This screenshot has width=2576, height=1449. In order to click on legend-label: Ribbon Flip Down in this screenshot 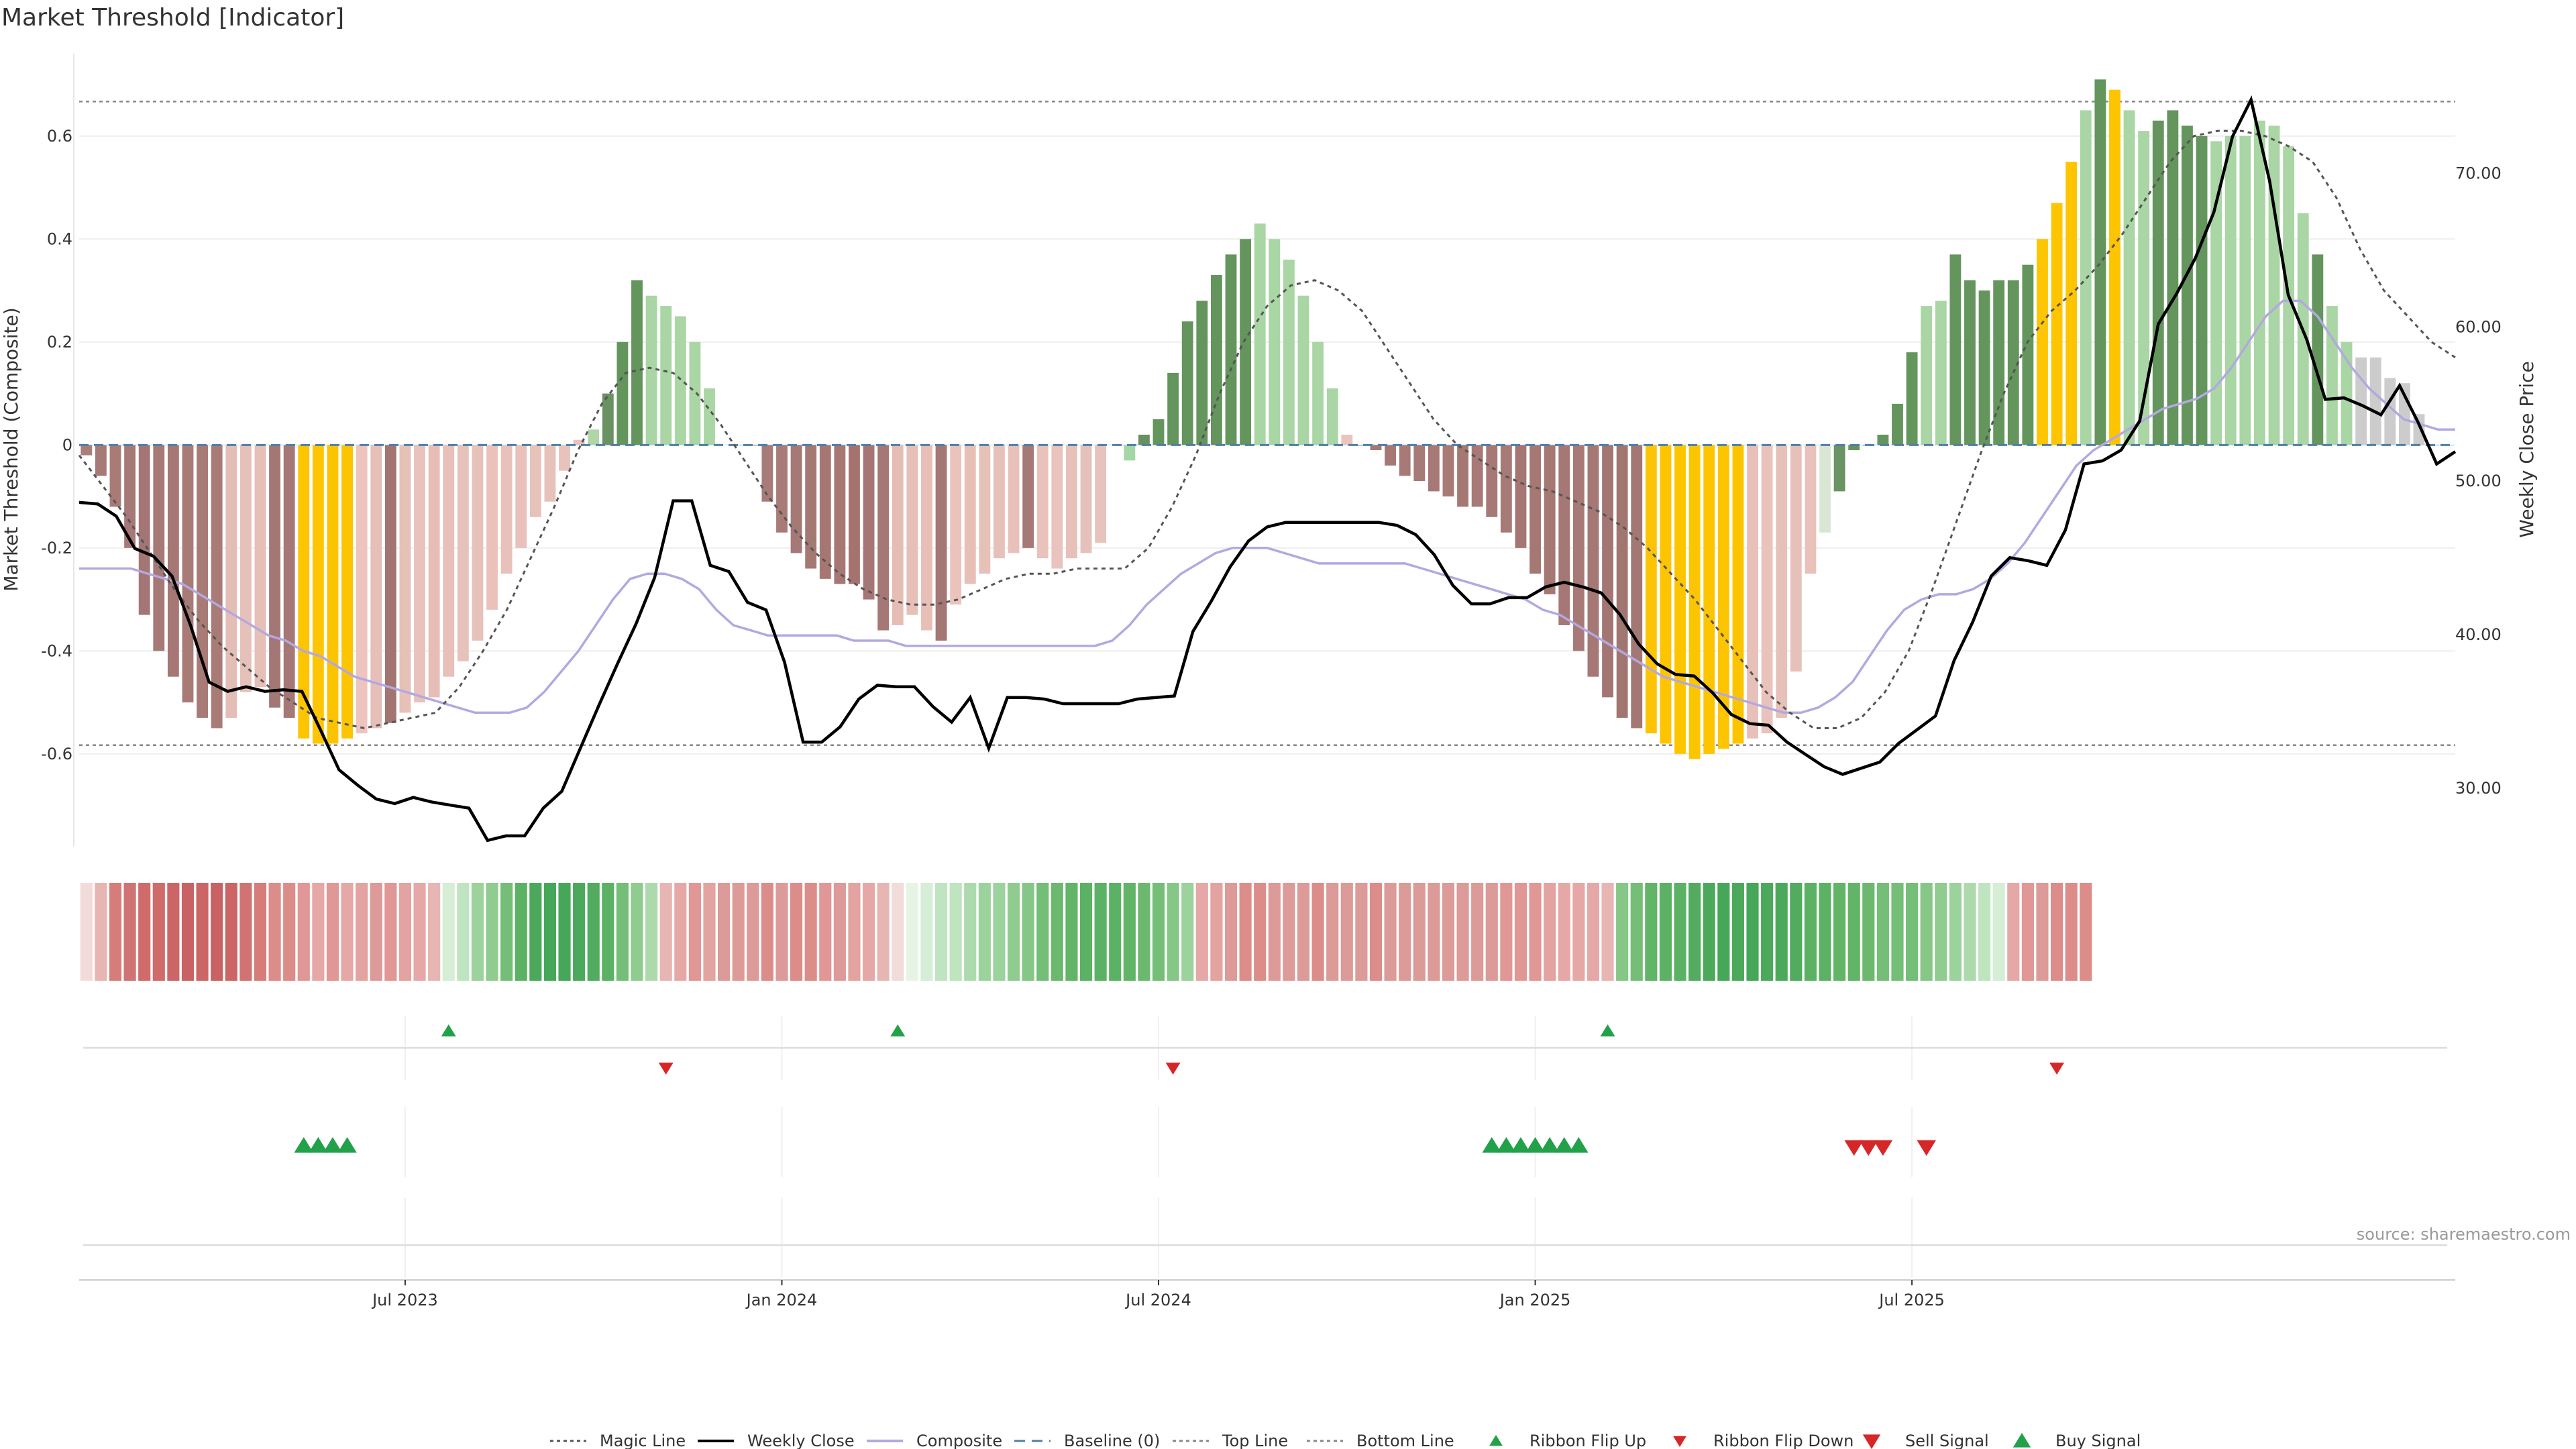, I will do `click(1783, 1440)`.